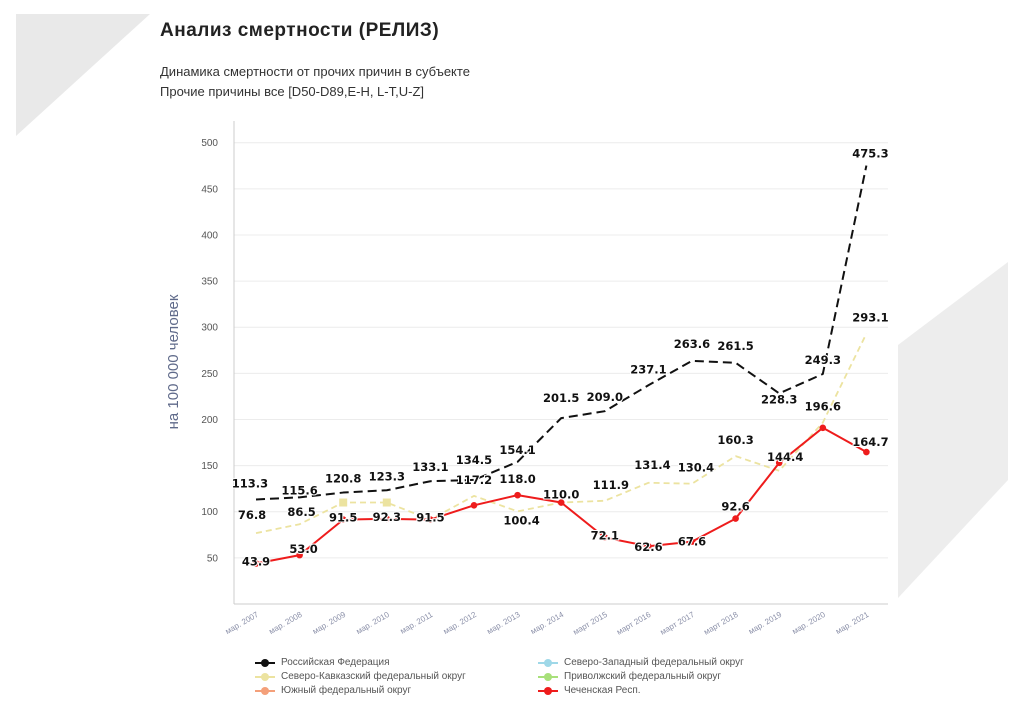  I want to click on y-tick-label: 400, so click(209, 235).